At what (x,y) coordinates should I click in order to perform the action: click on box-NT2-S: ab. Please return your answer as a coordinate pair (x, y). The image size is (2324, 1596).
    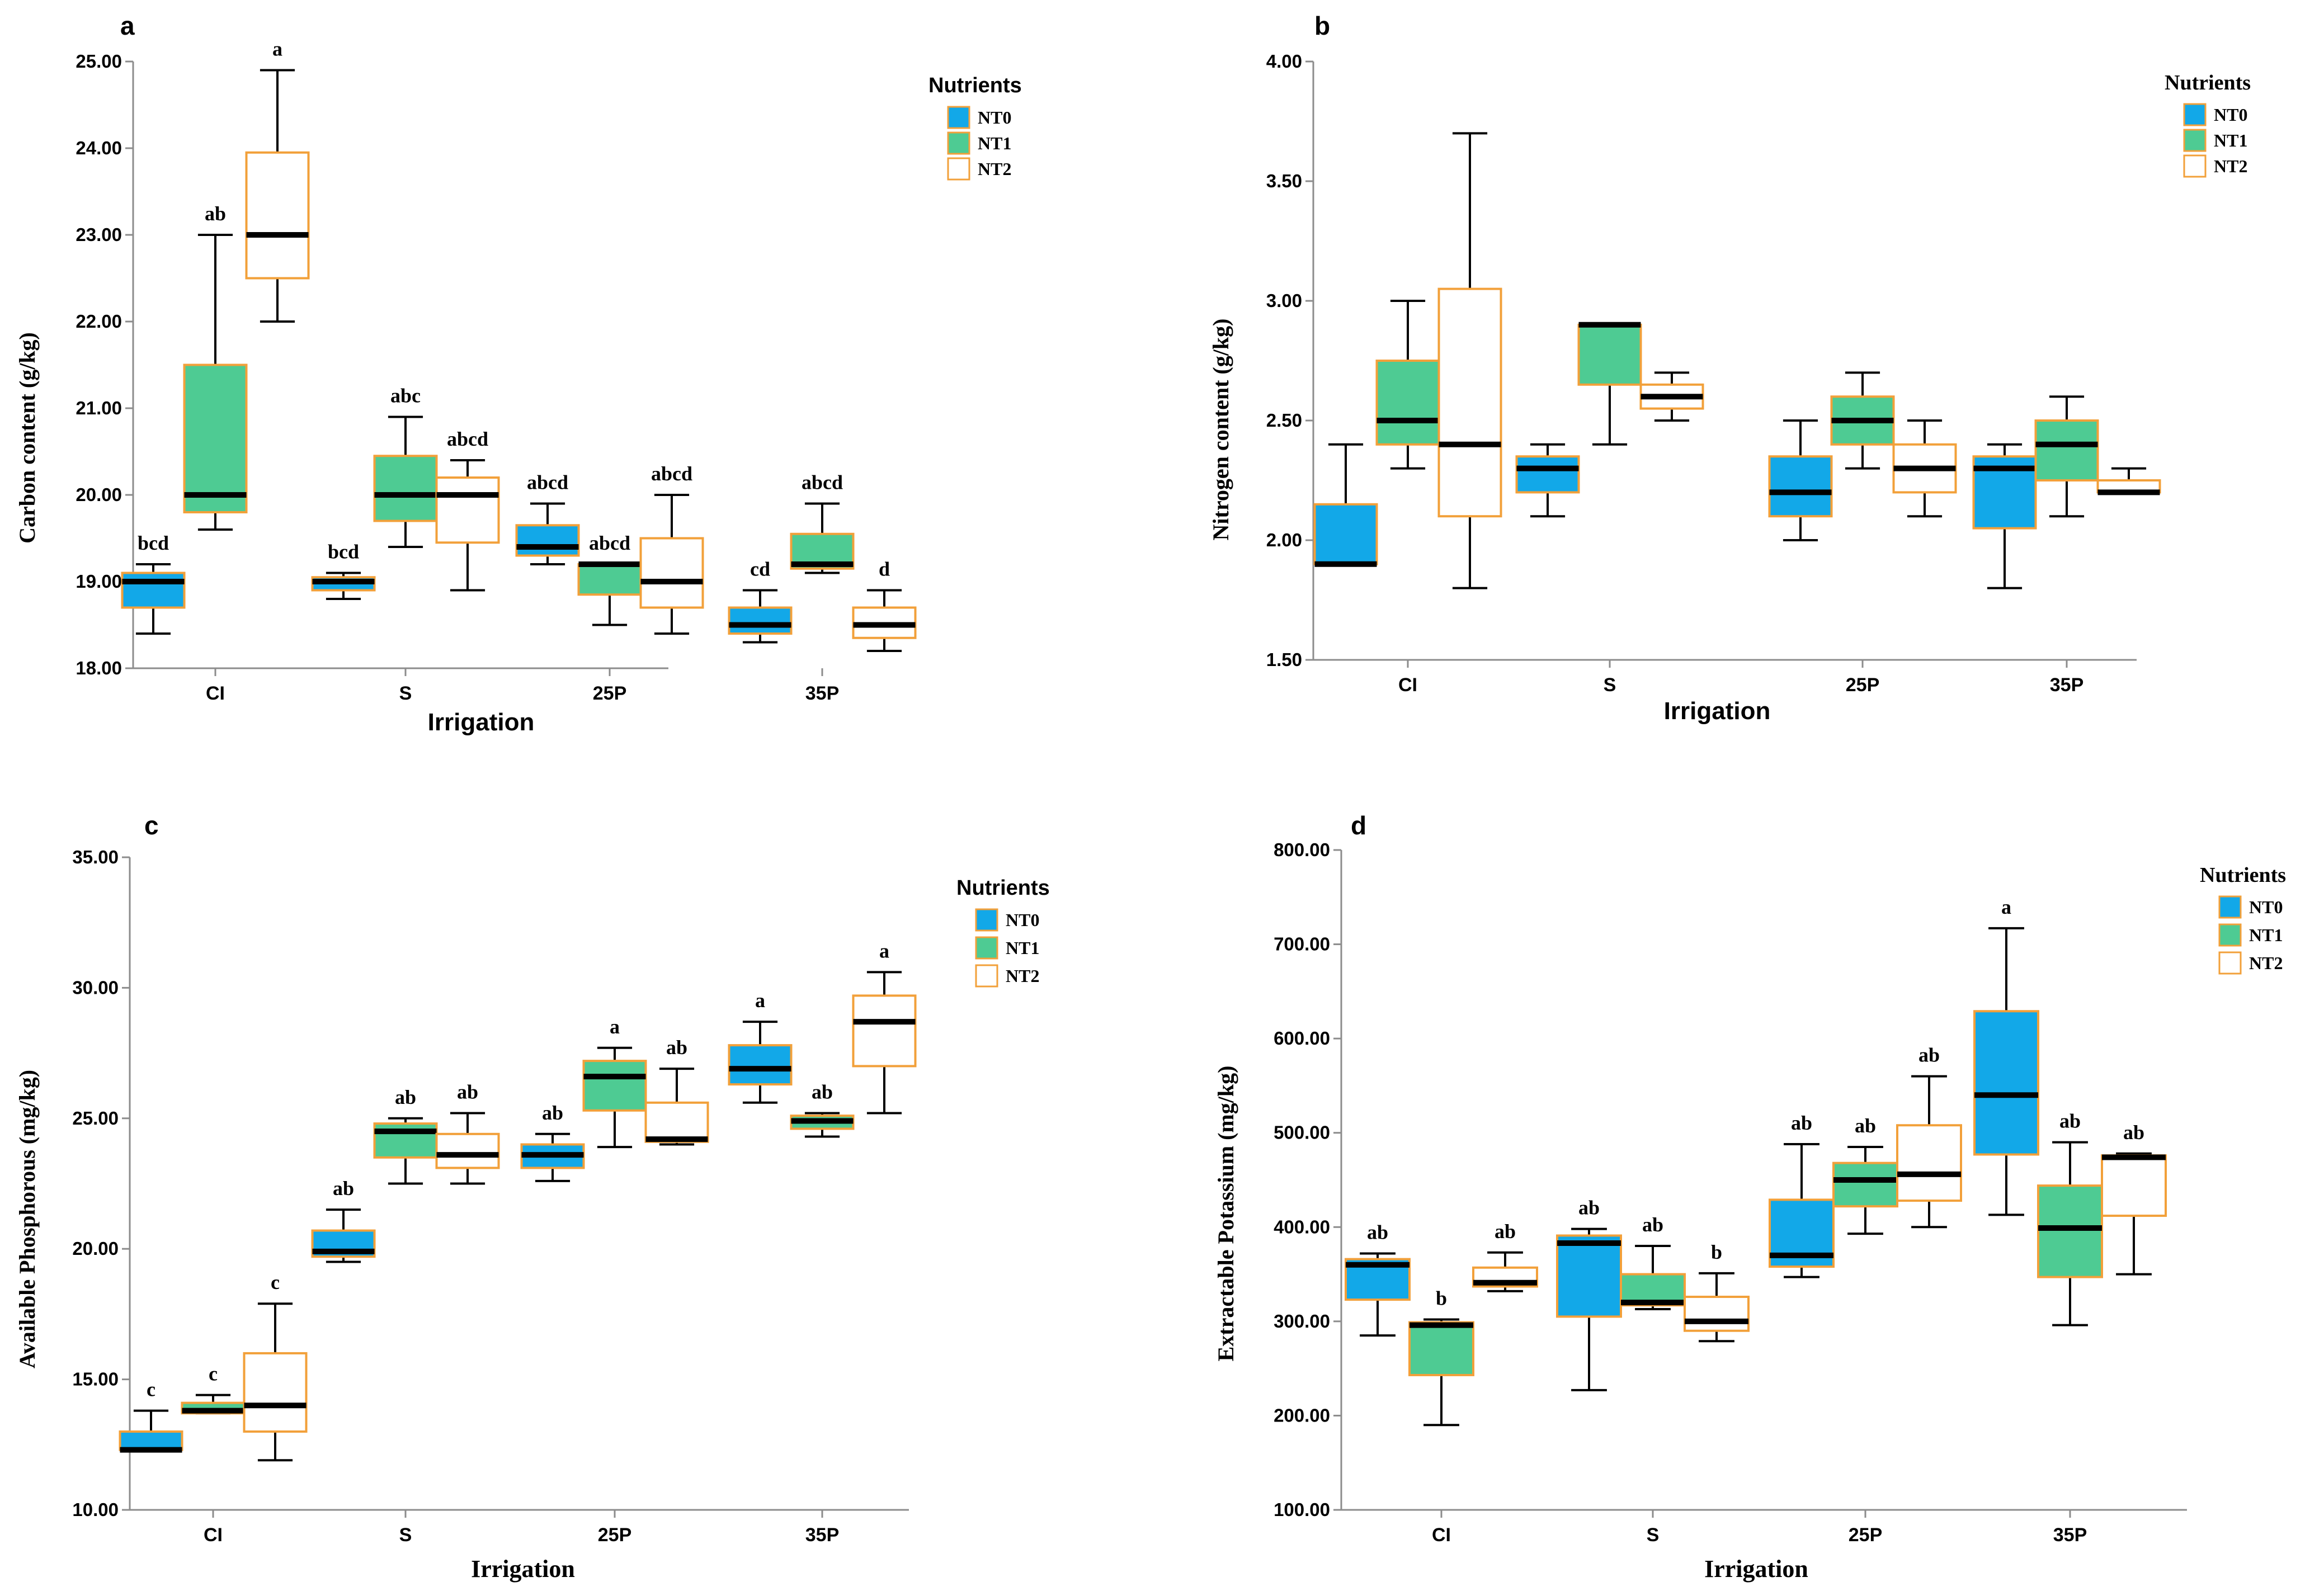
    Looking at the image, I should click on (468, 1132).